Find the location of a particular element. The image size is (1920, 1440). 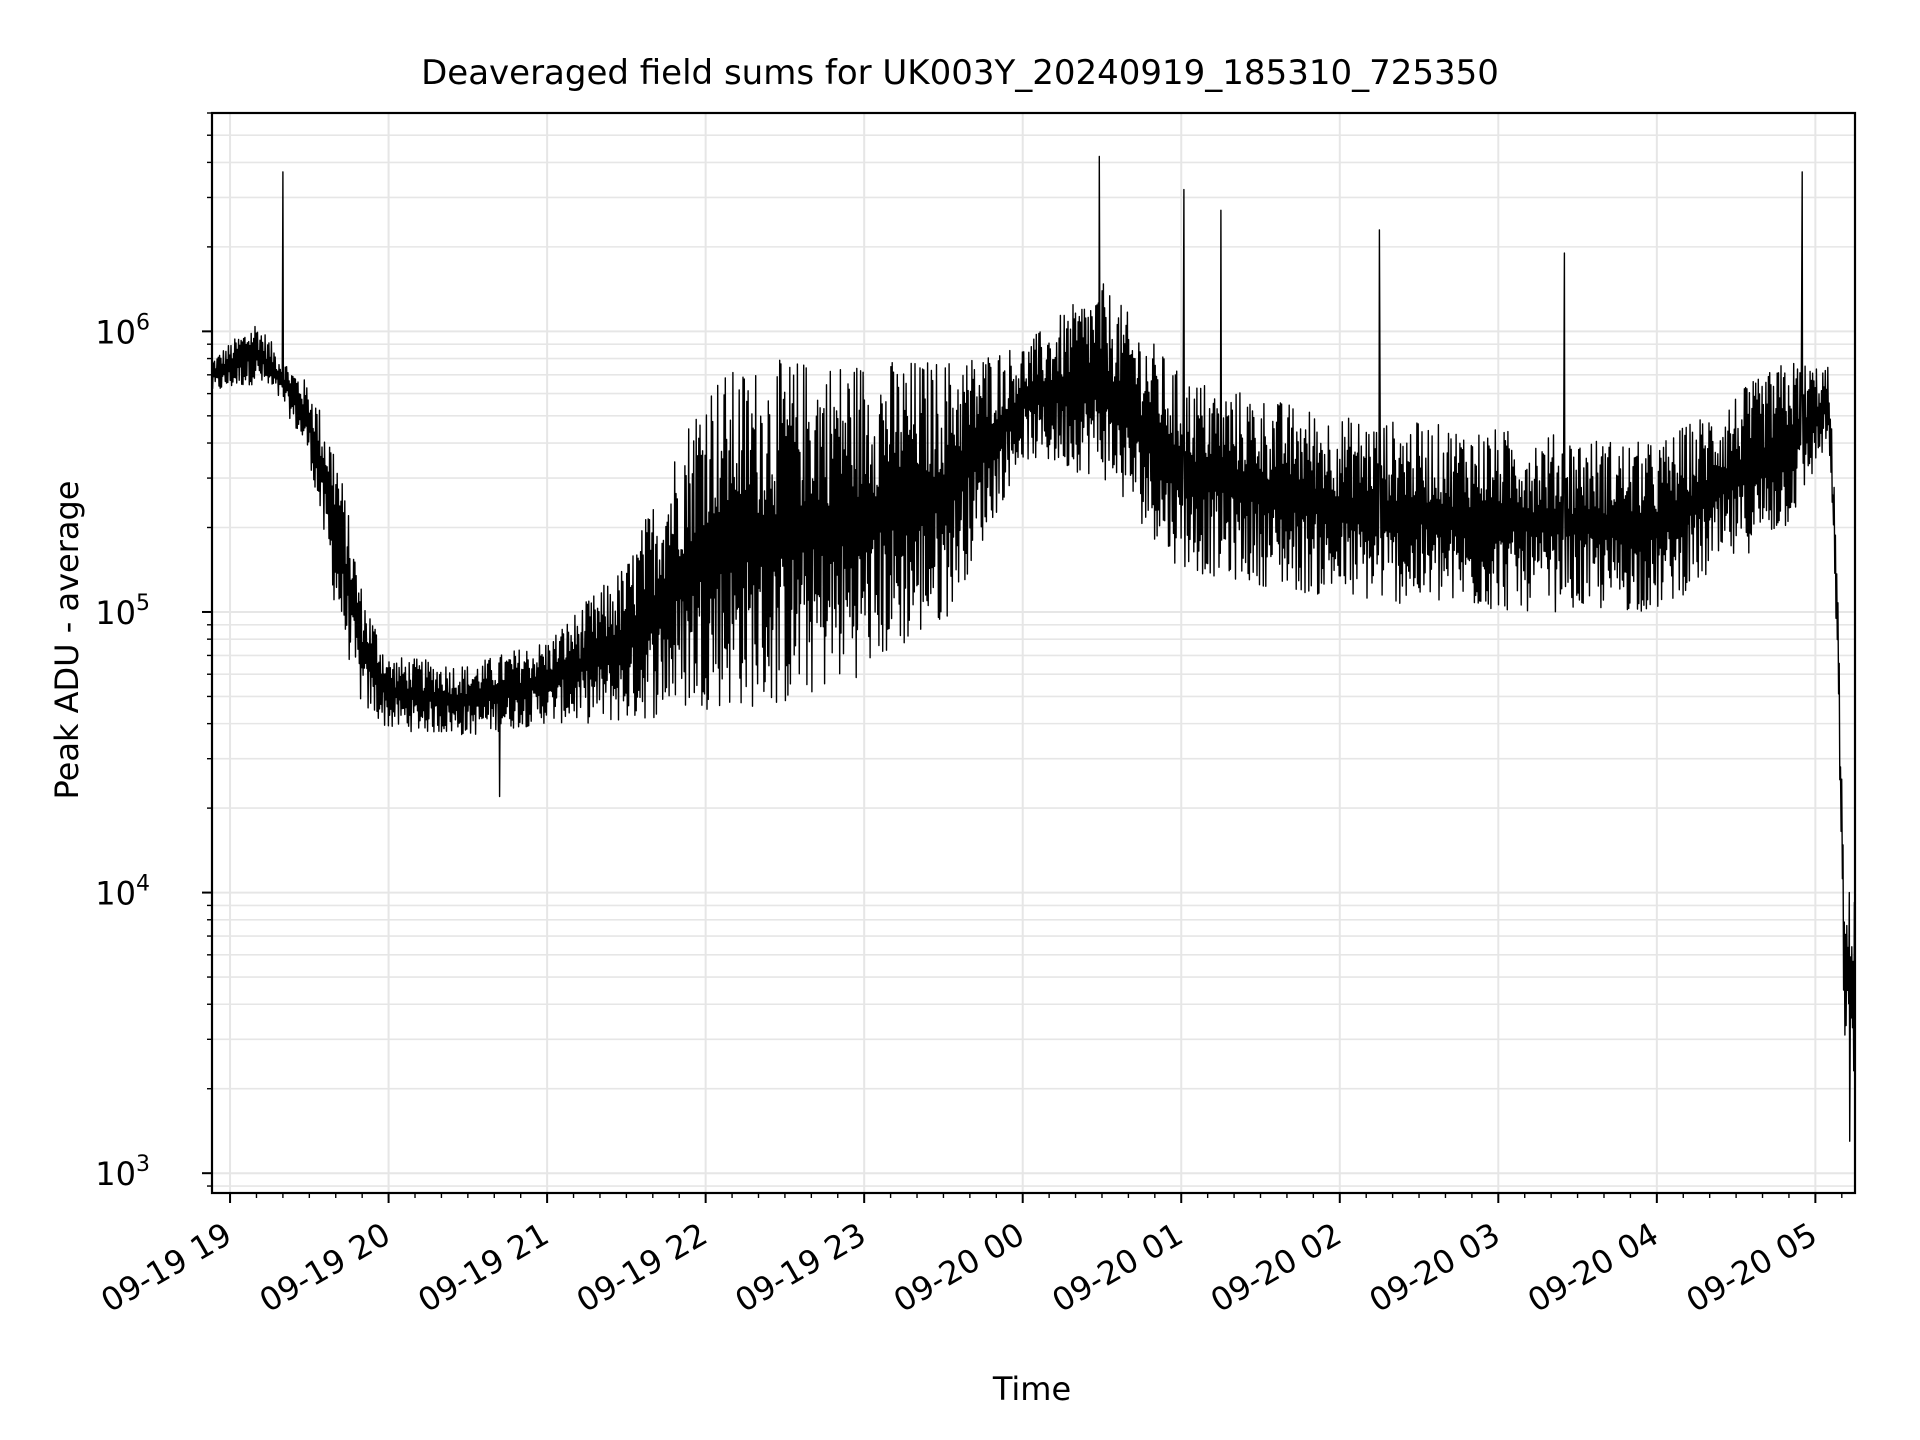

y-tick-label: 105 is located at coordinates (122, 611).